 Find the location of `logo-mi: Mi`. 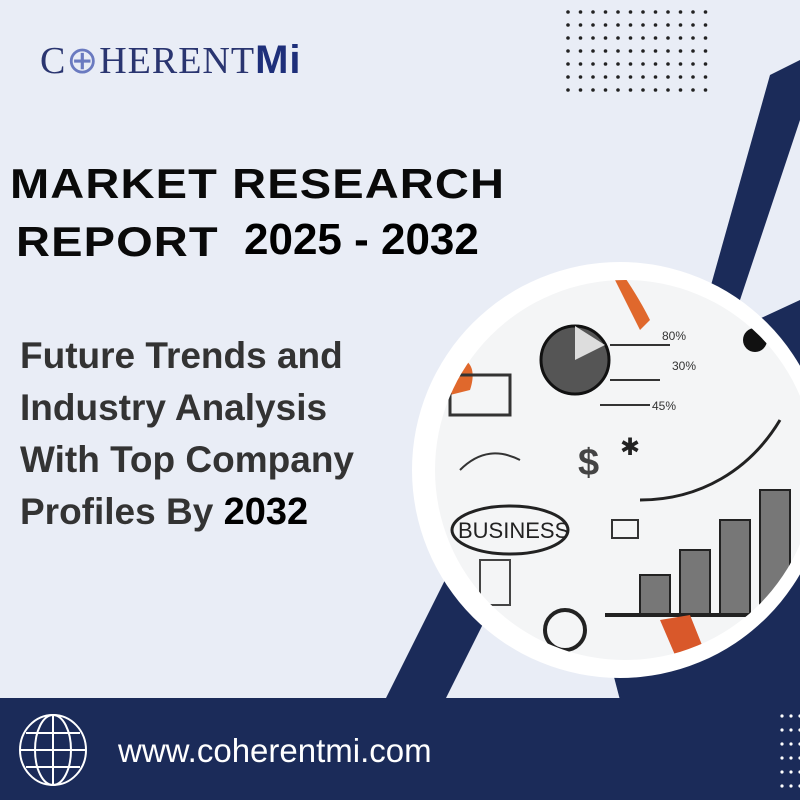

logo-mi: Mi is located at coordinates (278, 60).